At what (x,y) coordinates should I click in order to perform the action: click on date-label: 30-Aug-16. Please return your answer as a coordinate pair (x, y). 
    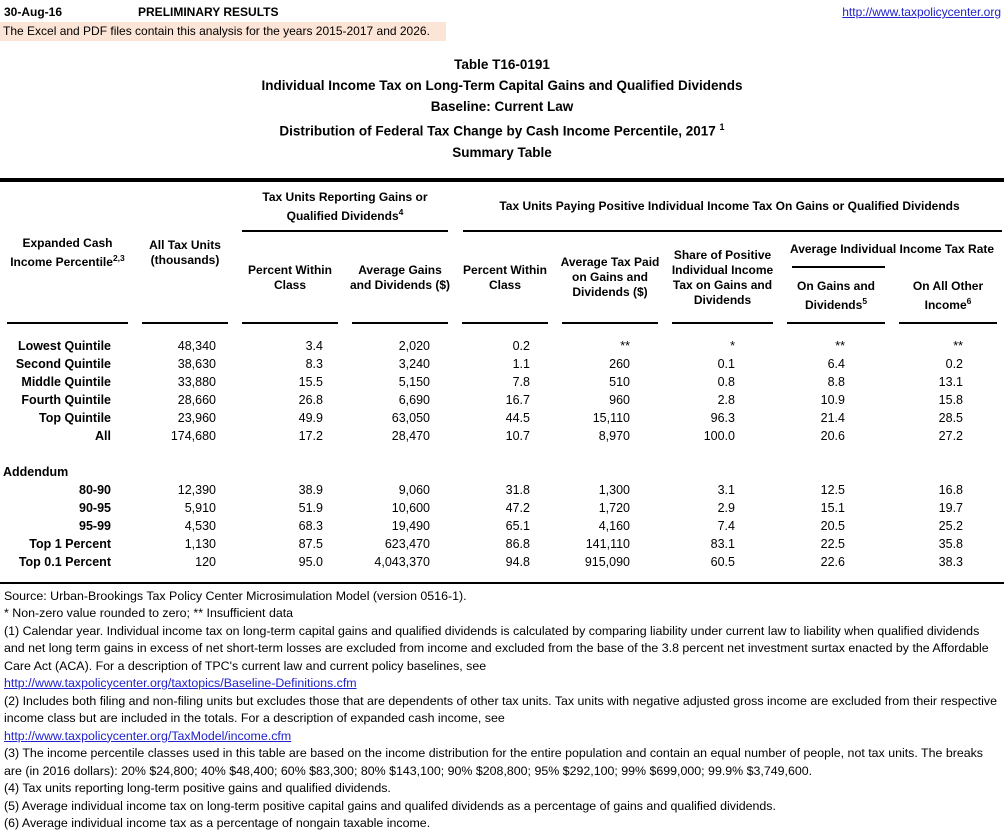
    Looking at the image, I should click on (33, 12).